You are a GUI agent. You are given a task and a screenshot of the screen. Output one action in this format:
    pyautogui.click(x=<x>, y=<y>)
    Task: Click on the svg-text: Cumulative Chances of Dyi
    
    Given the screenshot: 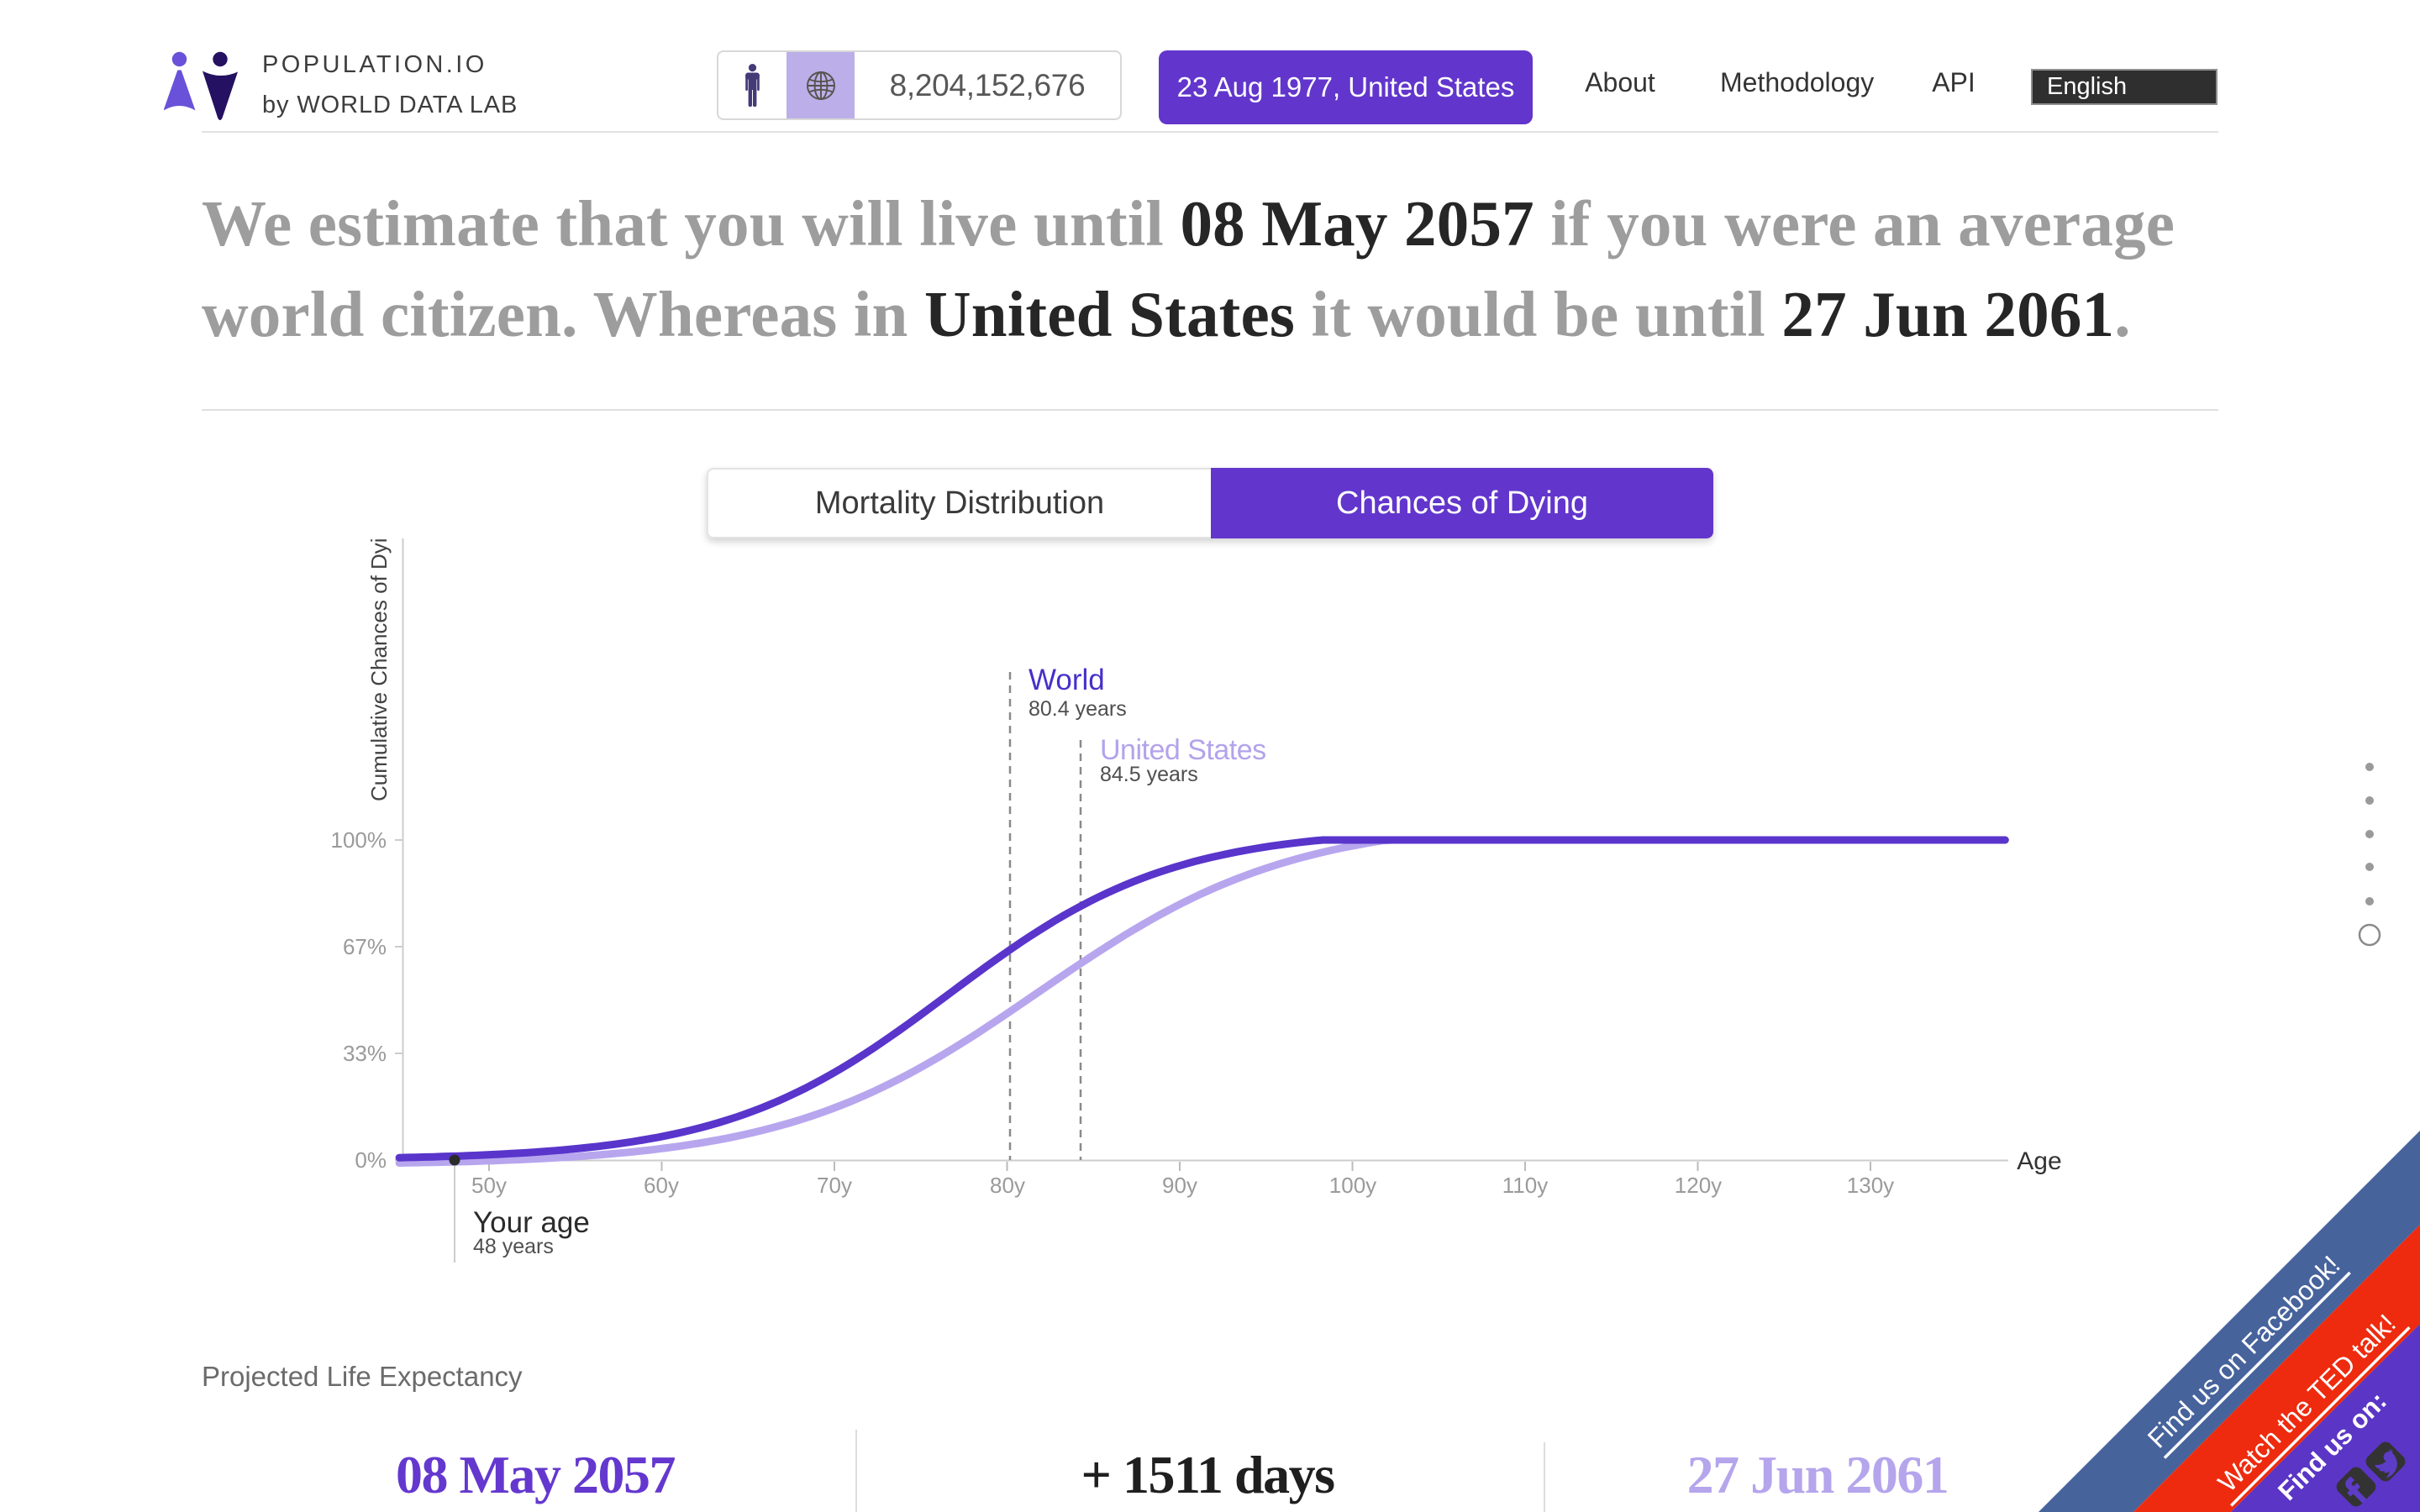 What is the action you would take?
    pyautogui.click(x=379, y=669)
    